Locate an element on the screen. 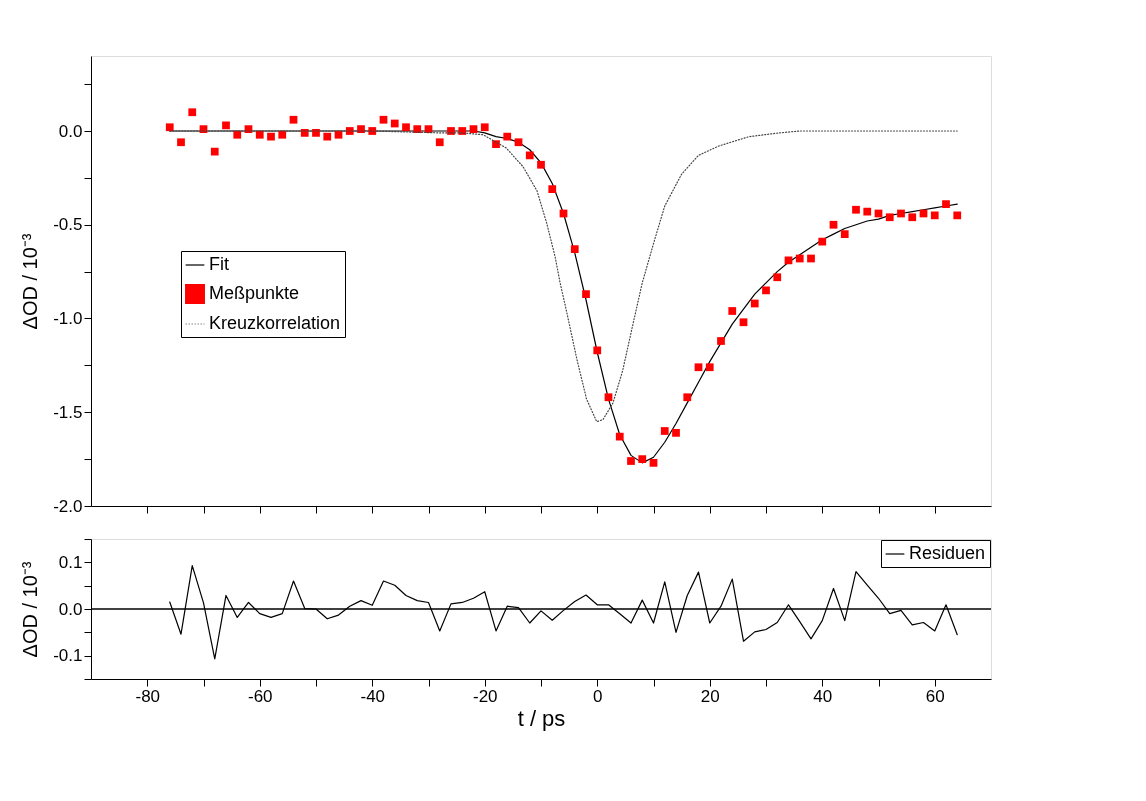 Image resolution: width=1146 pixels, height=801 pixels. x-tick-label: -40 is located at coordinates (373, 696).